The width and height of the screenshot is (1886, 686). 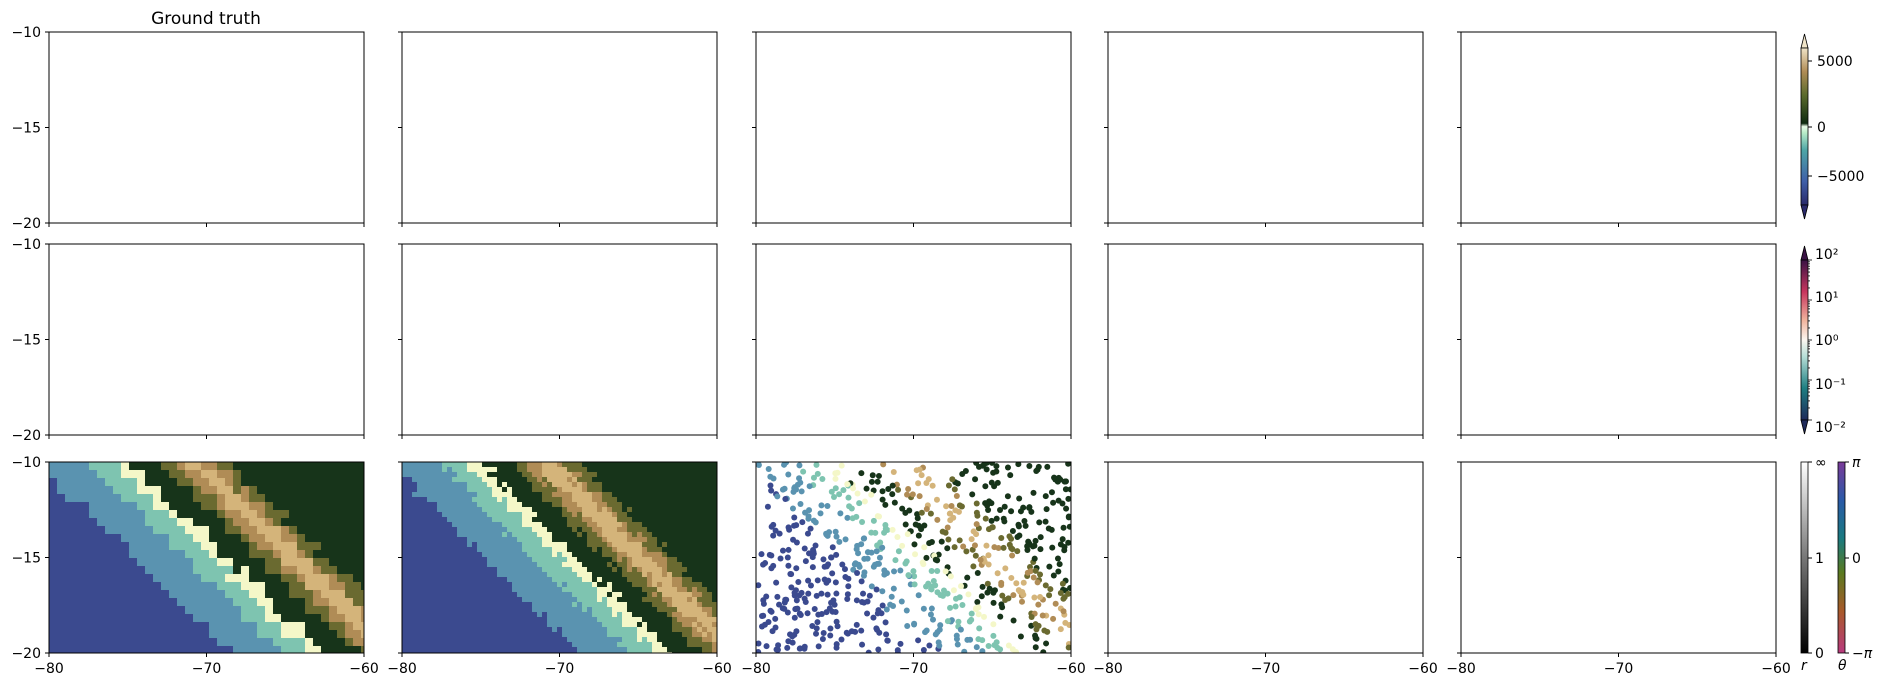 What do you see at coordinates (1618, 339) in the screenshot?
I see `axes-frame-r2-c5` at bounding box center [1618, 339].